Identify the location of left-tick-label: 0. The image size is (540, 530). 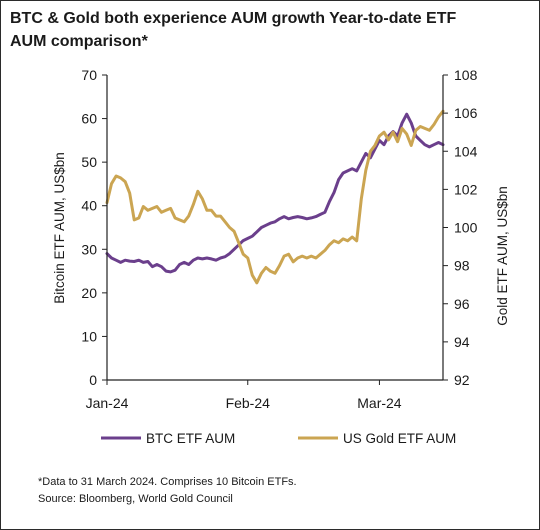
(93, 380).